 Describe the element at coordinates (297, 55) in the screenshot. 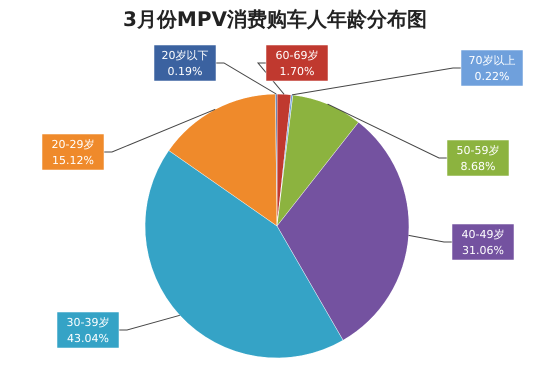

I see `slice-label: 60-69岁` at that location.